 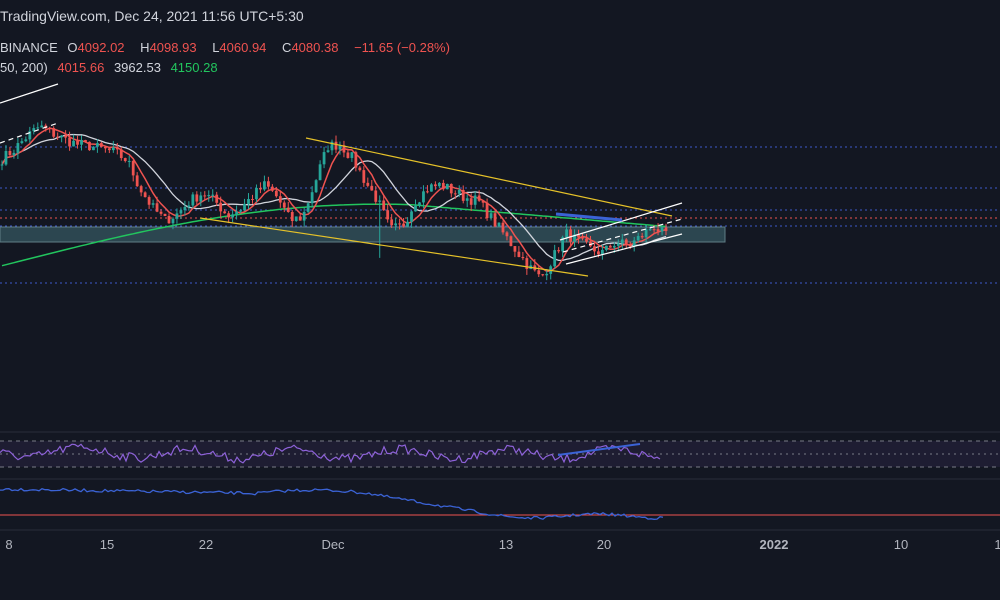 I want to click on x-tick-label: 10, so click(x=901, y=544).